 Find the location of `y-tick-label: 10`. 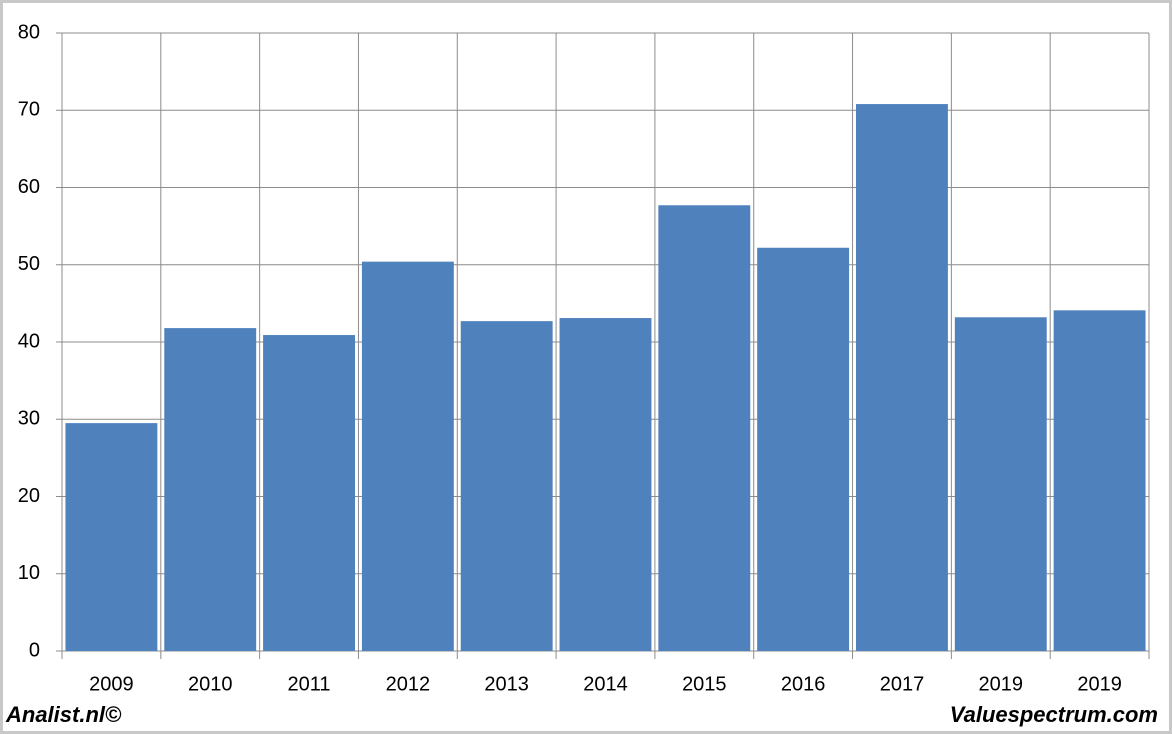

y-tick-label: 10 is located at coordinates (29, 573).